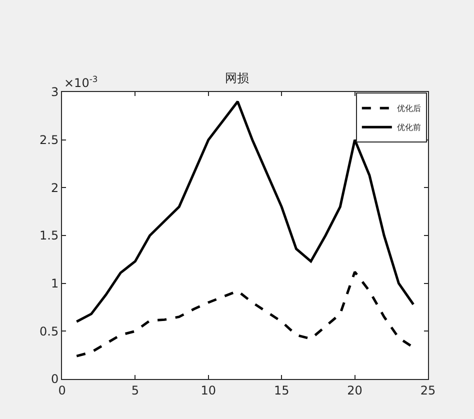 The width and height of the screenshot is (474, 419). Describe the element at coordinates (237, 78) in the screenshot. I see `chart-title: 网损` at that location.